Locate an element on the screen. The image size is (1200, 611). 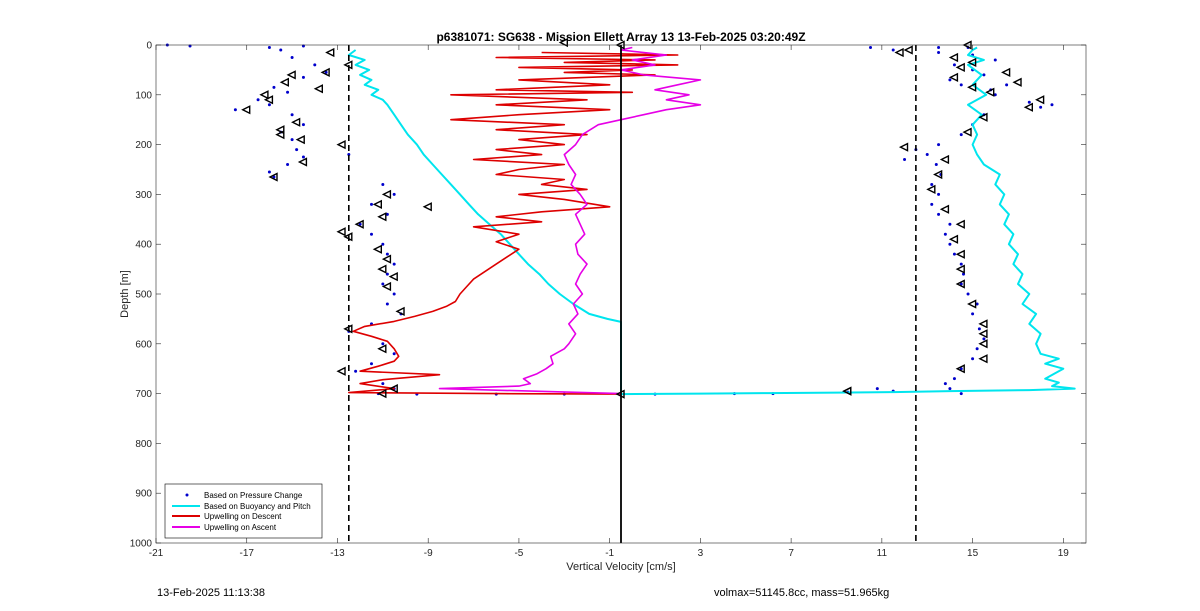
y-tick-label-0: 0 is located at coordinates (149, 46).